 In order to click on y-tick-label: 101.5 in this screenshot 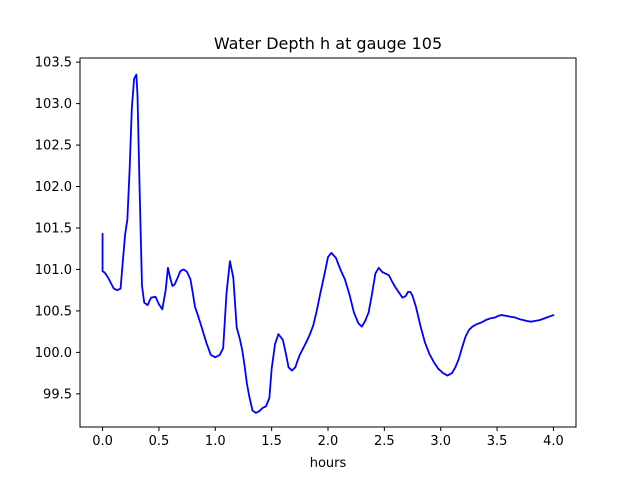, I will do `click(53, 228)`.